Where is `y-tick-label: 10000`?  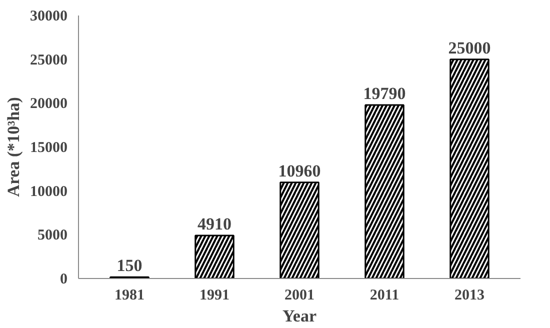 y-tick-label: 10000 is located at coordinates (49, 192).